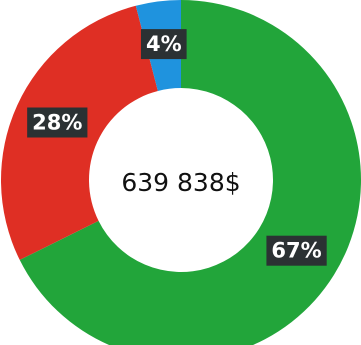  I want to click on slice-percent-label-1: 28%, so click(57, 123).